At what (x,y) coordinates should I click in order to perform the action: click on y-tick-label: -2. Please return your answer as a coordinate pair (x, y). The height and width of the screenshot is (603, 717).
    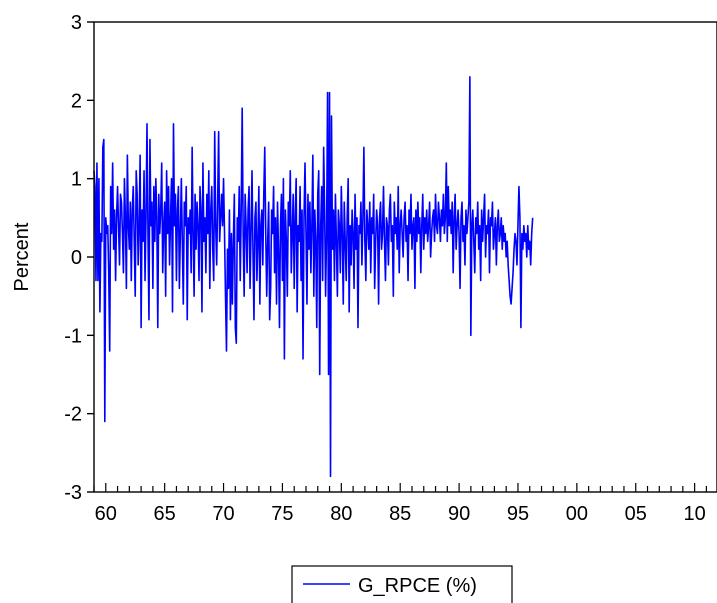
    Looking at the image, I should click on (73, 415).